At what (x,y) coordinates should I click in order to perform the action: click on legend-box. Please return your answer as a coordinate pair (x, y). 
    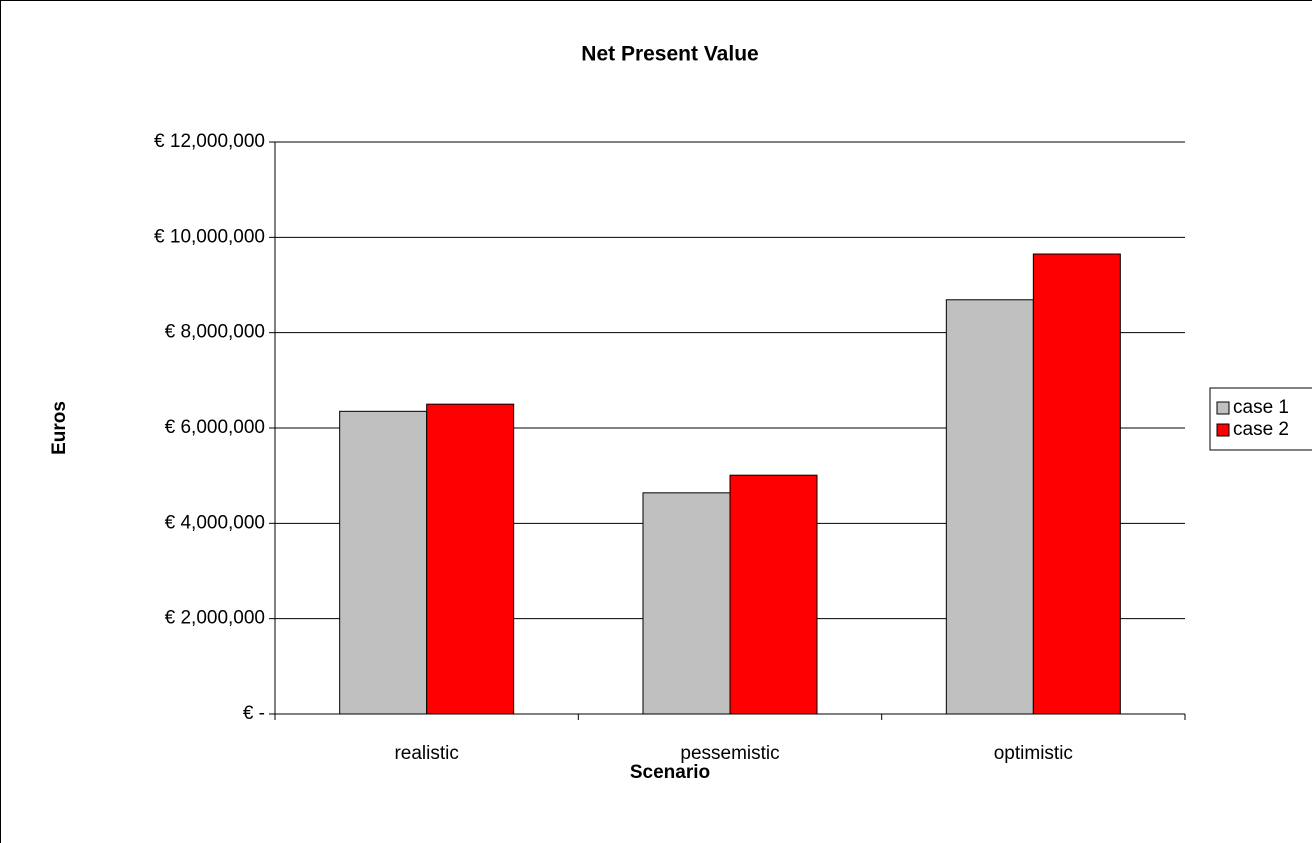
    Looking at the image, I should click on (1260, 419).